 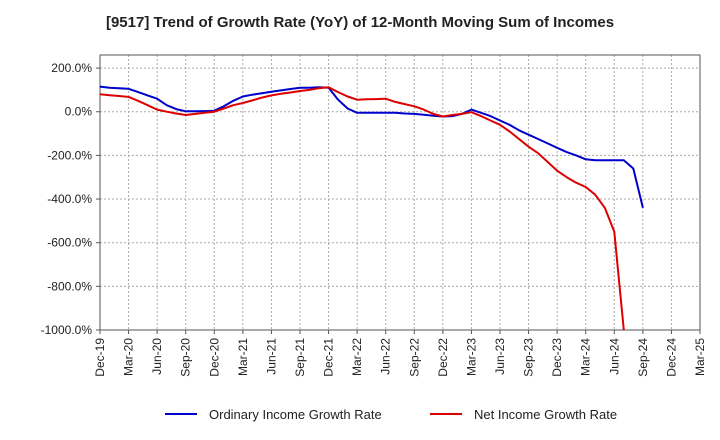 What do you see at coordinates (329, 357) in the screenshot?
I see `x-tick-label: Dec-21` at bounding box center [329, 357].